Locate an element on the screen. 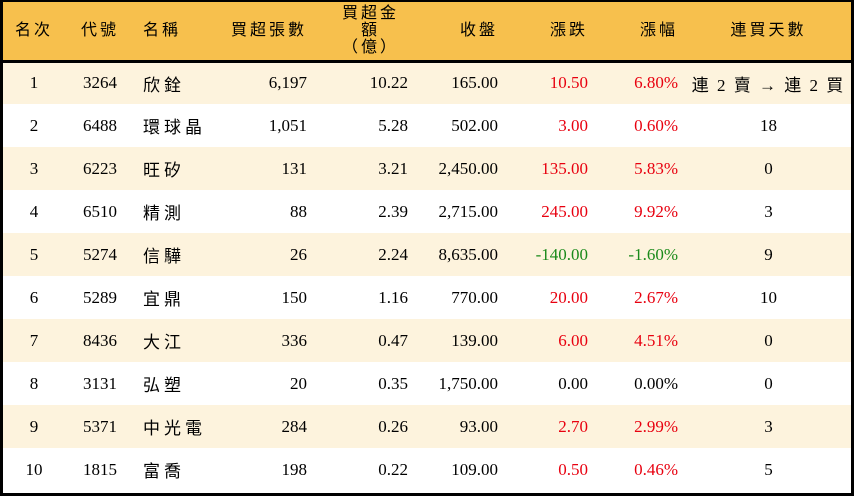 The image size is (854, 496). table-header-row: 名次 代號 名稱 買超張數 買超金額 （億） 收盤 漲跌 漲幅 連買天數 is located at coordinates (427, 32).